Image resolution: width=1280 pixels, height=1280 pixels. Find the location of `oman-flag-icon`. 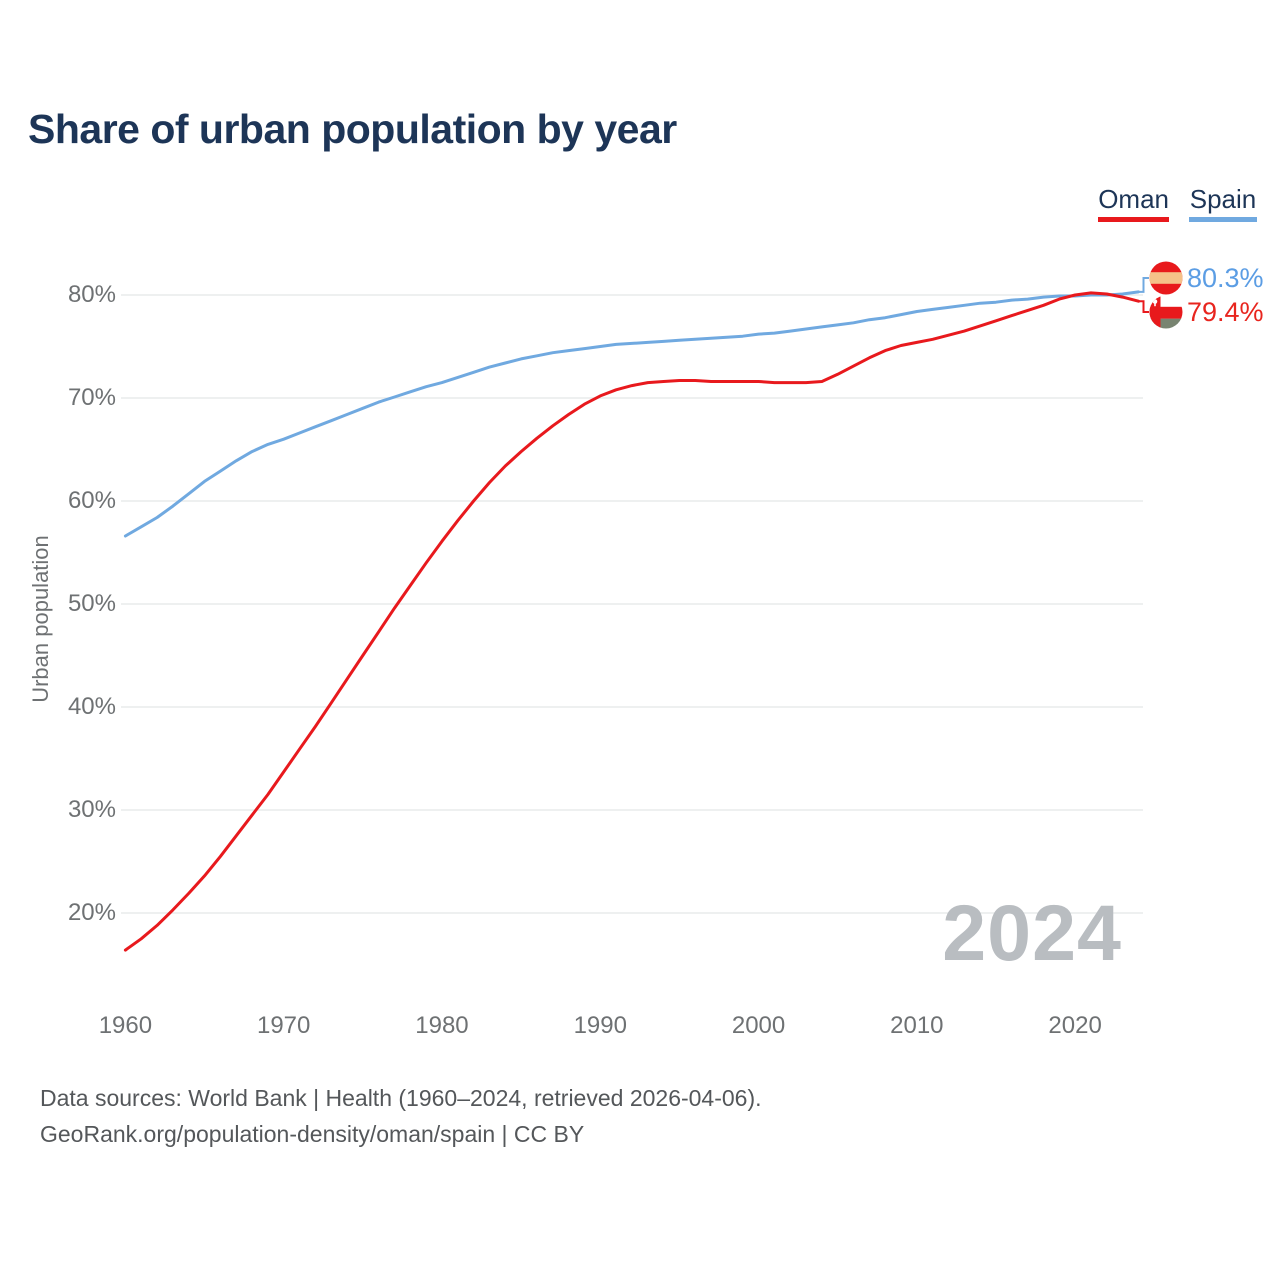

oman-flag-icon is located at coordinates (1166, 312).